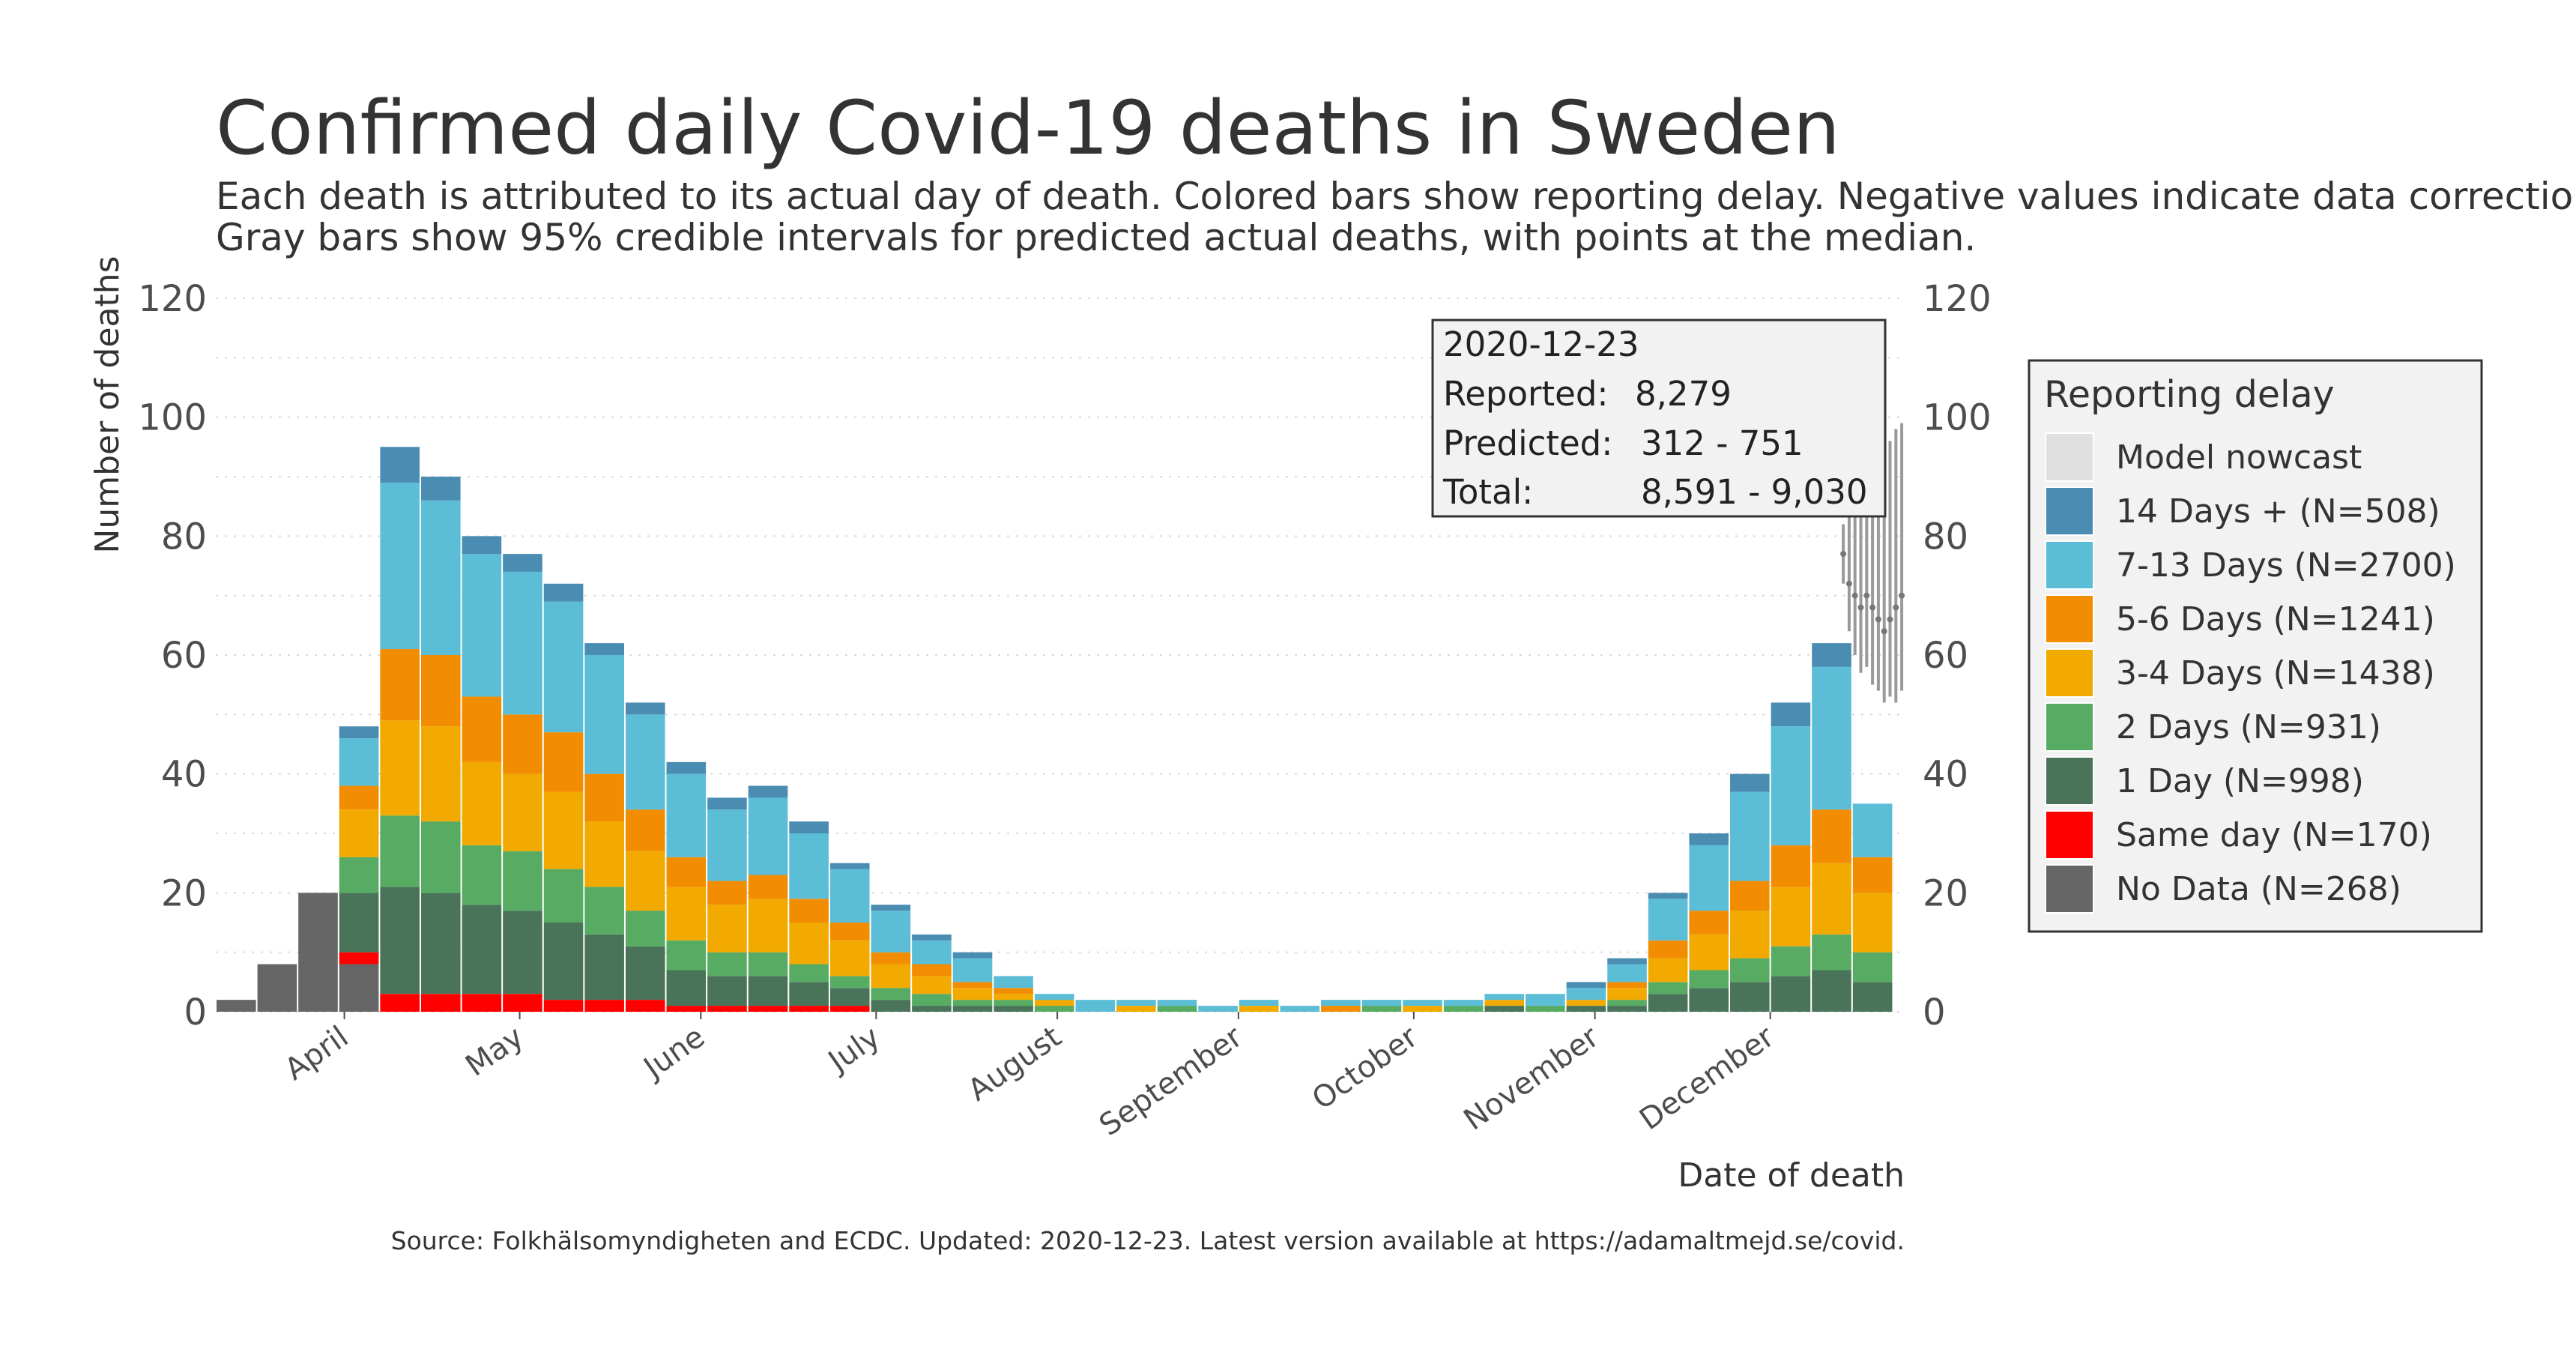 The image size is (2576, 1349). Describe the element at coordinates (2286, 565) in the screenshot. I see `legend-label: 7-13 Days (N=2700)` at that location.